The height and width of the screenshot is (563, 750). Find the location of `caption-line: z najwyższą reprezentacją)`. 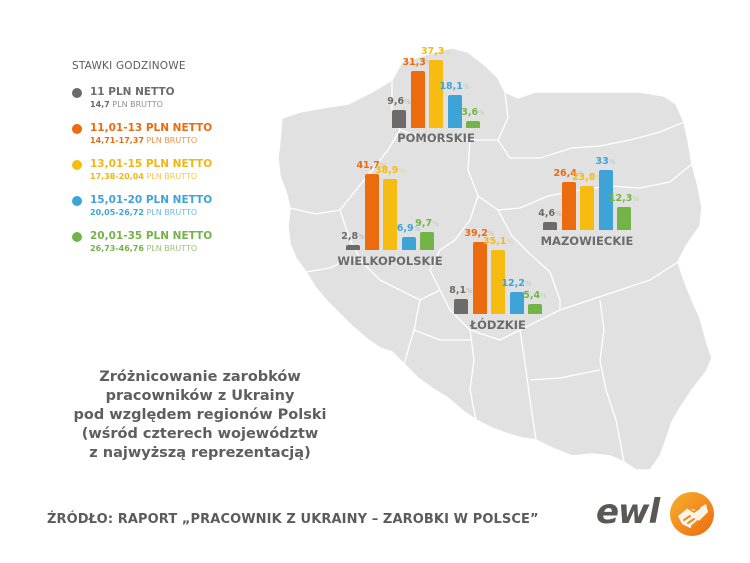

caption-line: z najwyższą reprezentacją) is located at coordinates (200, 453).